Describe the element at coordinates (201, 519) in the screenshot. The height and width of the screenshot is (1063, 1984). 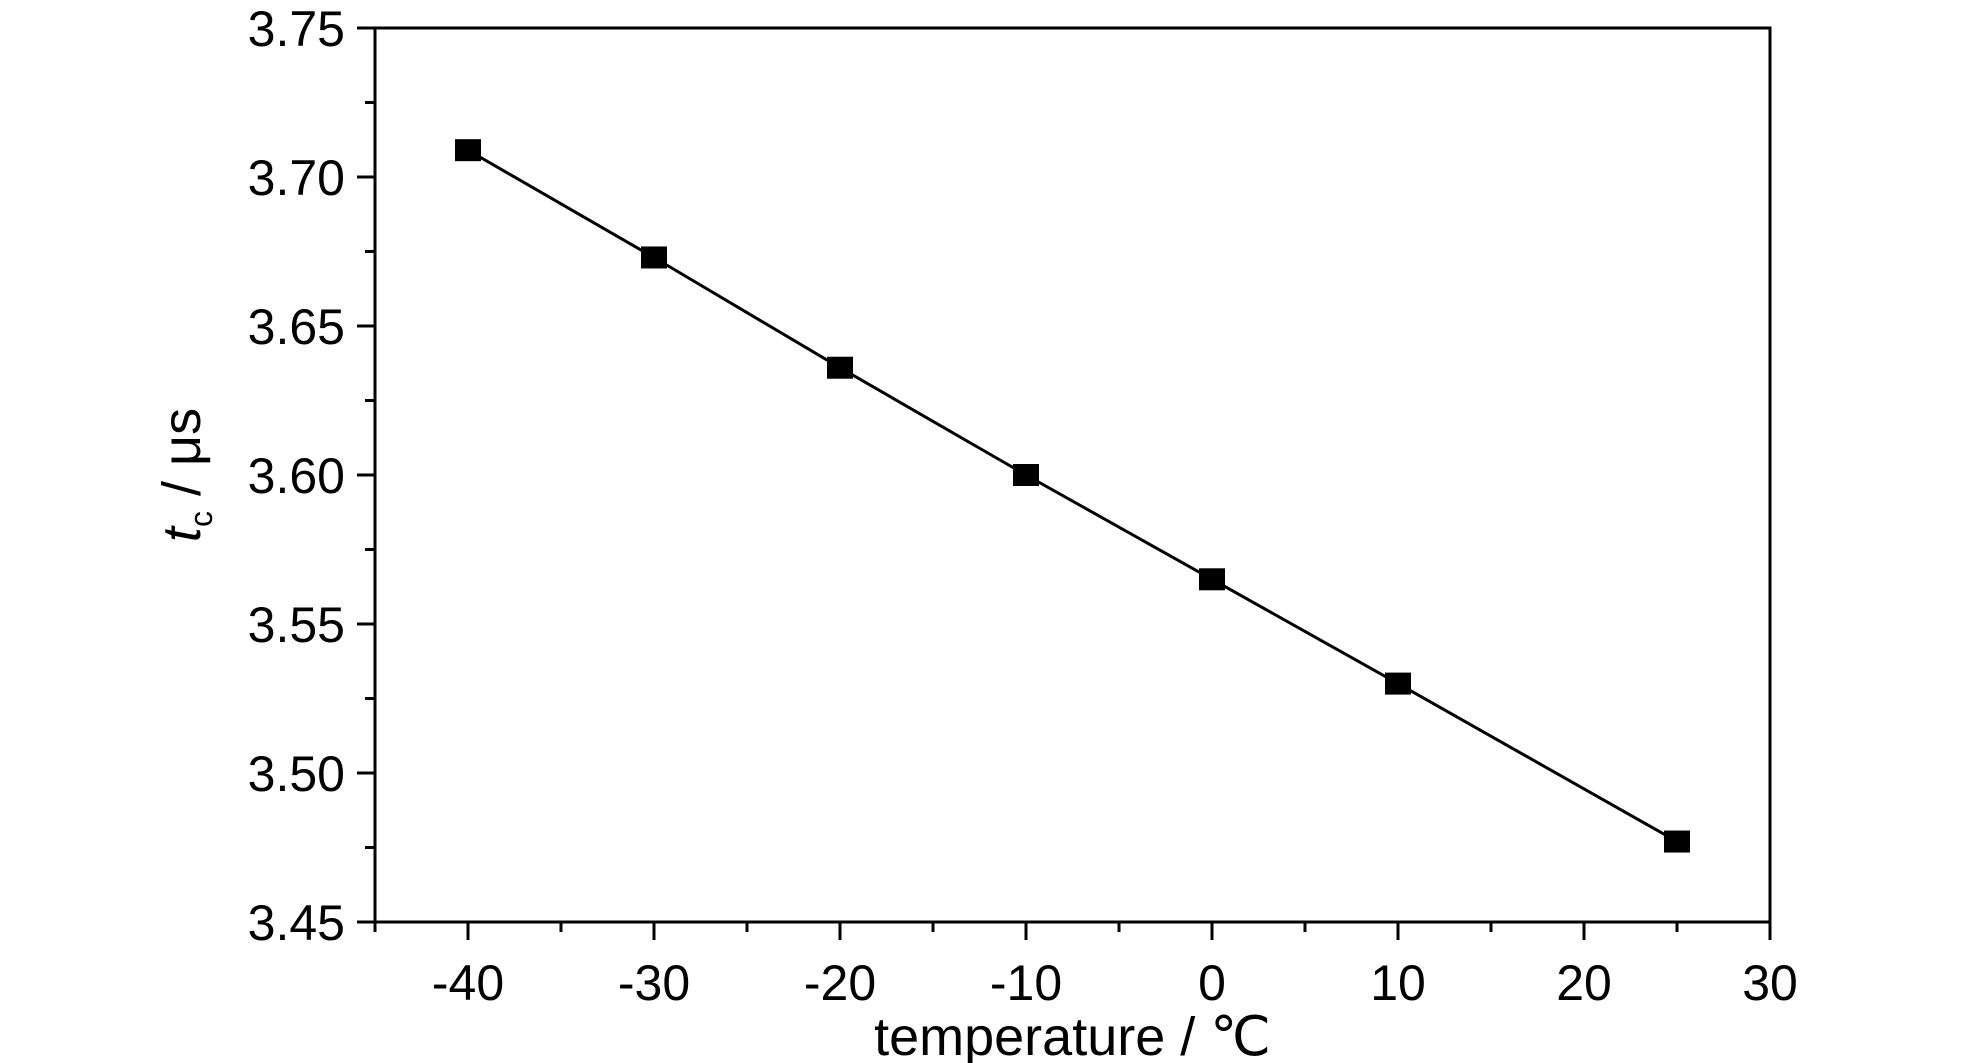
I see `y-axis-subscript: c` at that location.